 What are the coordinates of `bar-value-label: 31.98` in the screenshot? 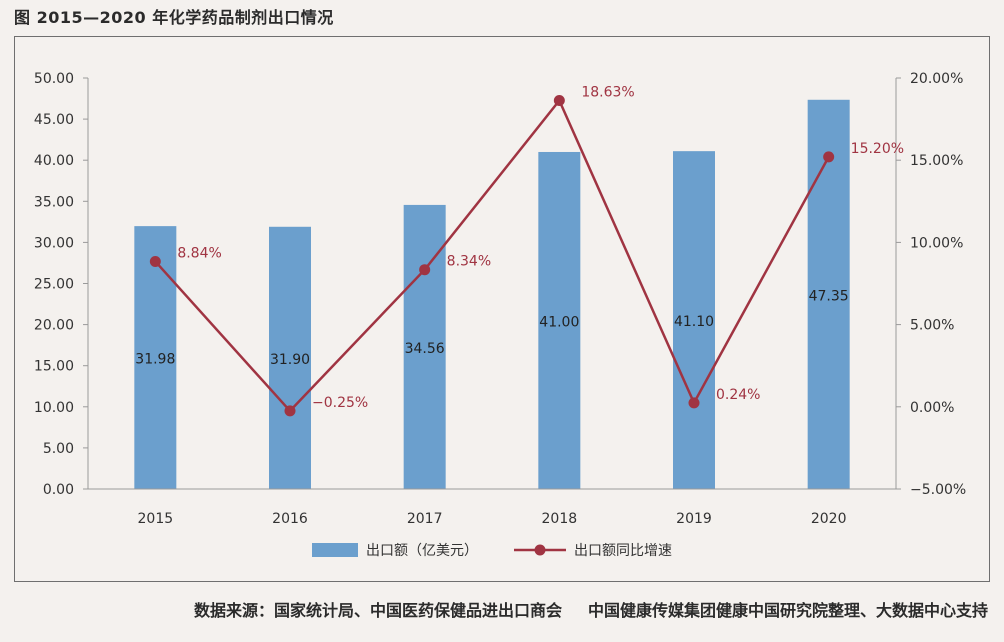 It's located at (155, 360).